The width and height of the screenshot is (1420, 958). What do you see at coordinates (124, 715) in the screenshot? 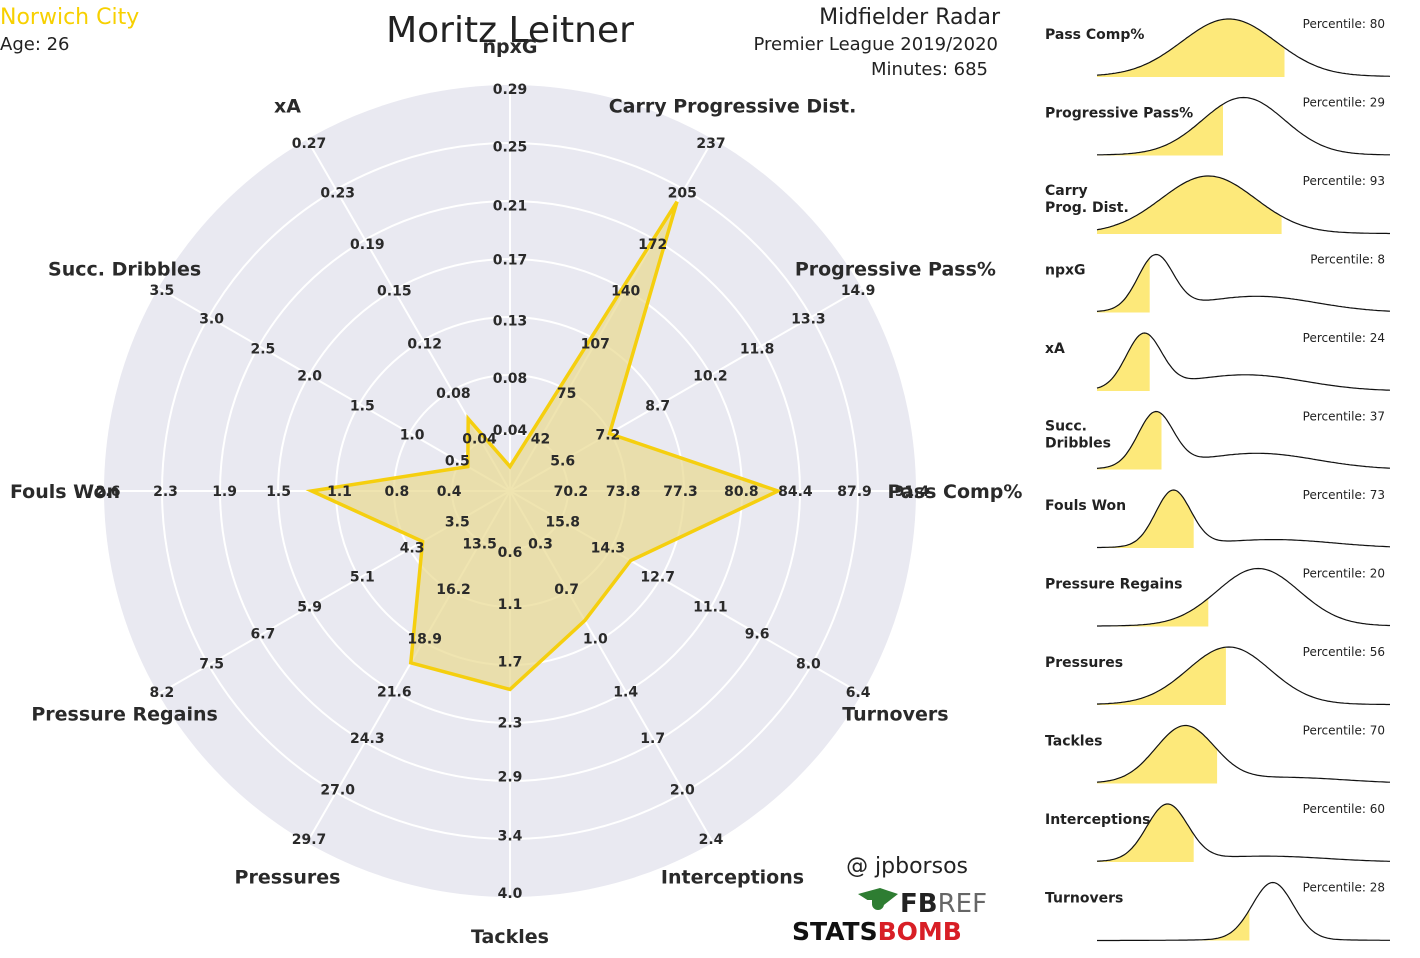
I see `radar-axis-label: Pressure Regains` at bounding box center [124, 715].